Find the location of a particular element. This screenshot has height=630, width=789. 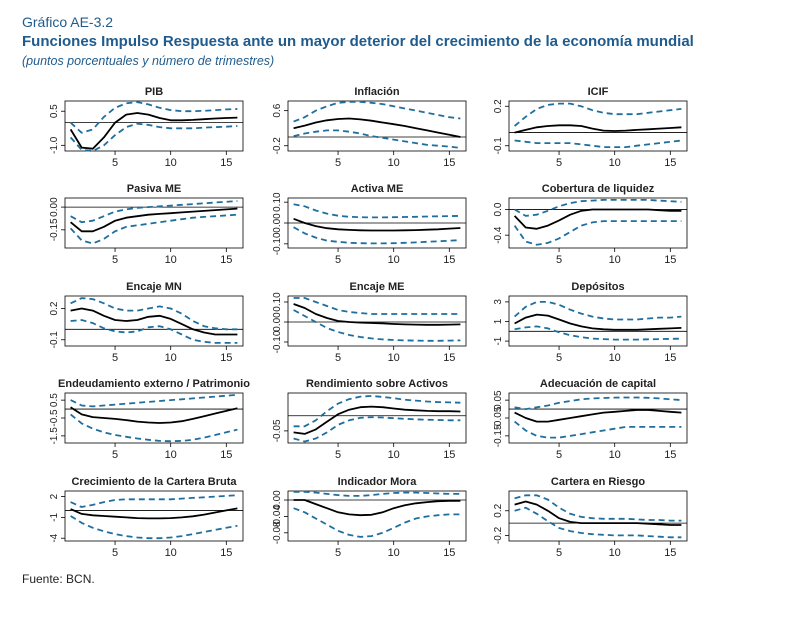

panel-title: Cartera en Riesgo is located at coordinates (598, 482).